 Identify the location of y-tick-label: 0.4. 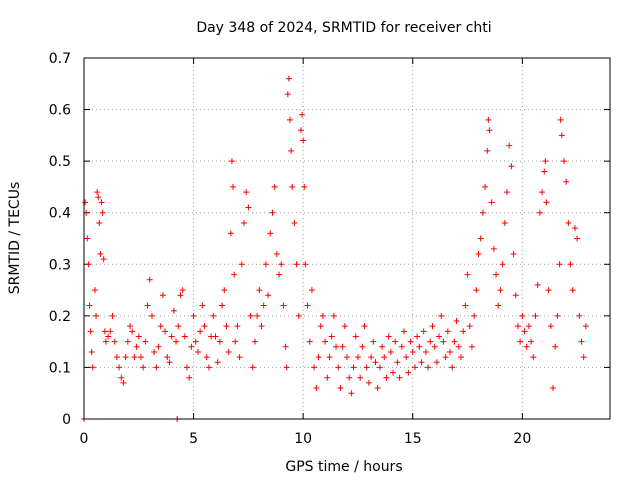
(60, 214).